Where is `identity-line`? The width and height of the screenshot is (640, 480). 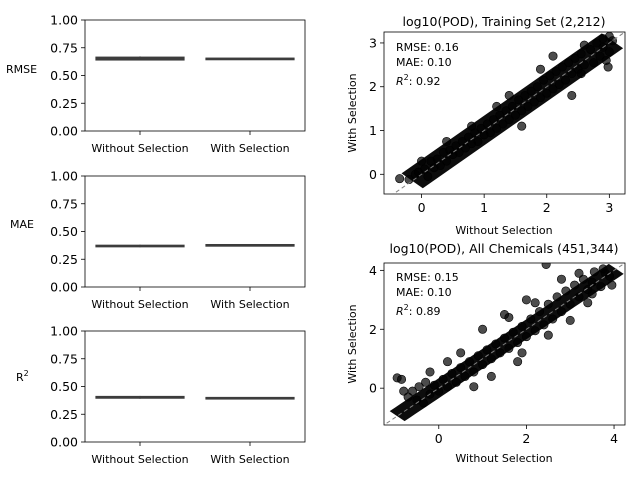 identity-line is located at coordinates (504, 344).